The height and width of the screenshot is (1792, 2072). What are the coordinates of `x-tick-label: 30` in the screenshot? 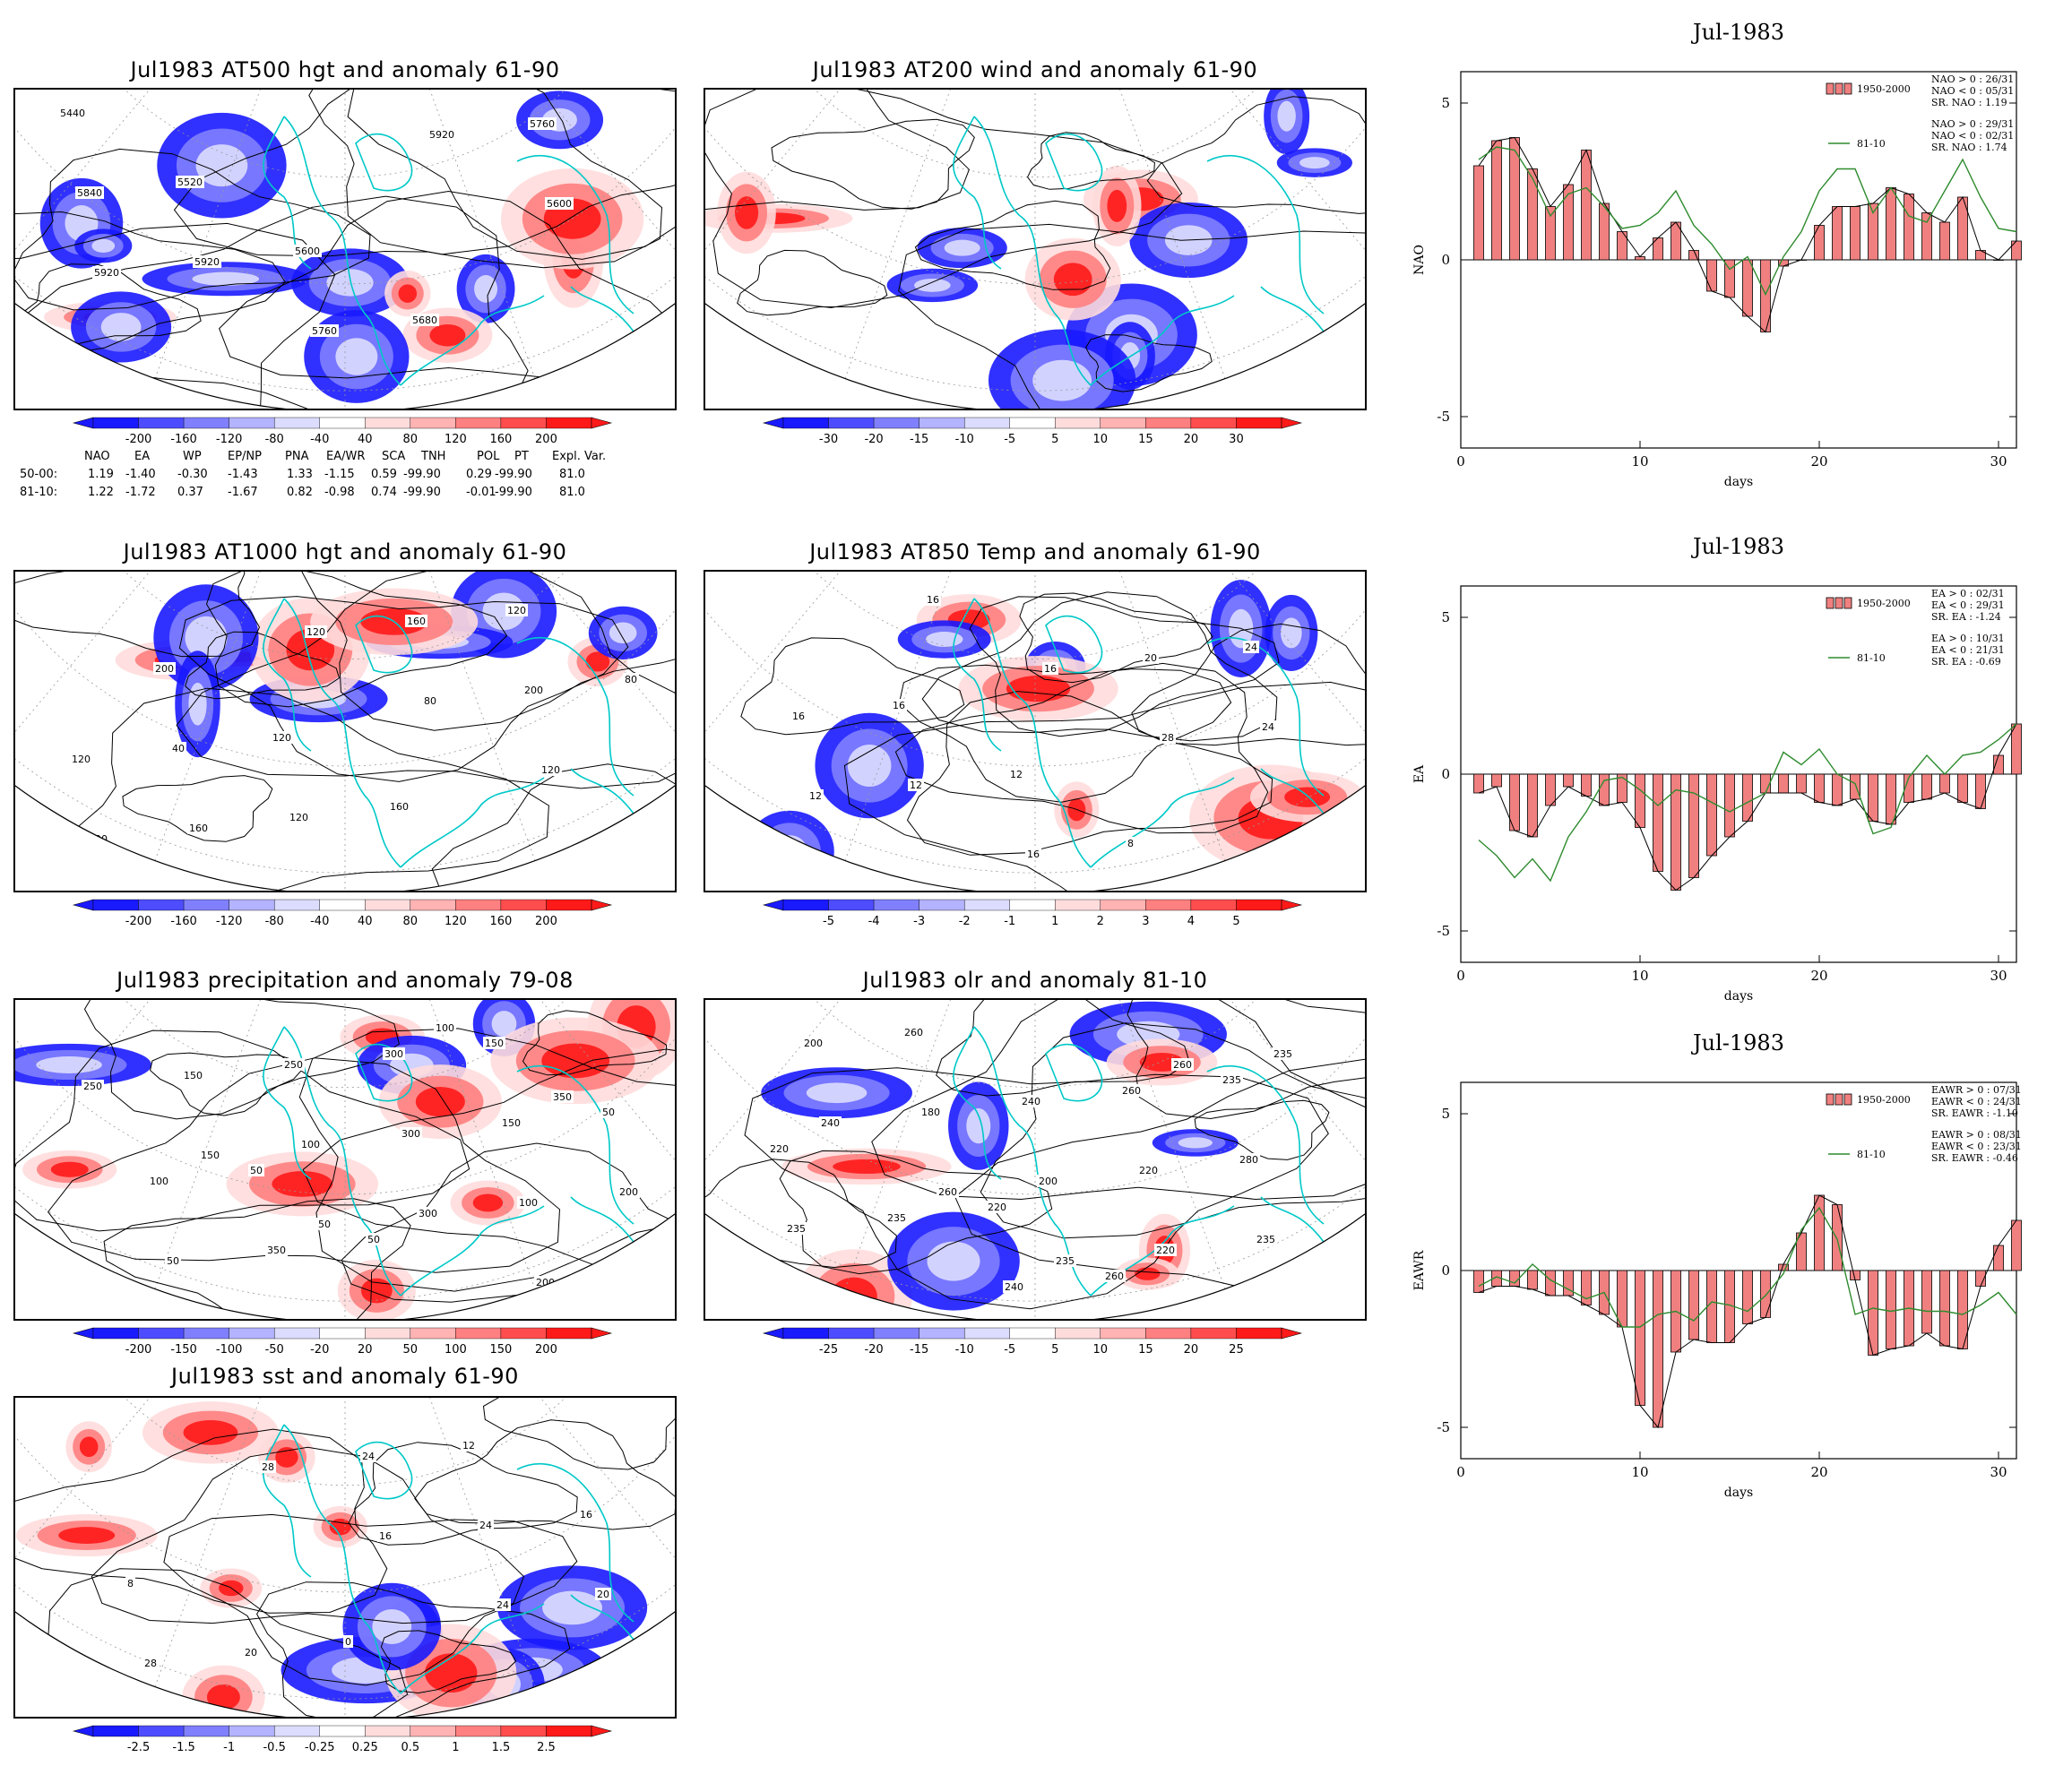 It's located at (1998, 976).